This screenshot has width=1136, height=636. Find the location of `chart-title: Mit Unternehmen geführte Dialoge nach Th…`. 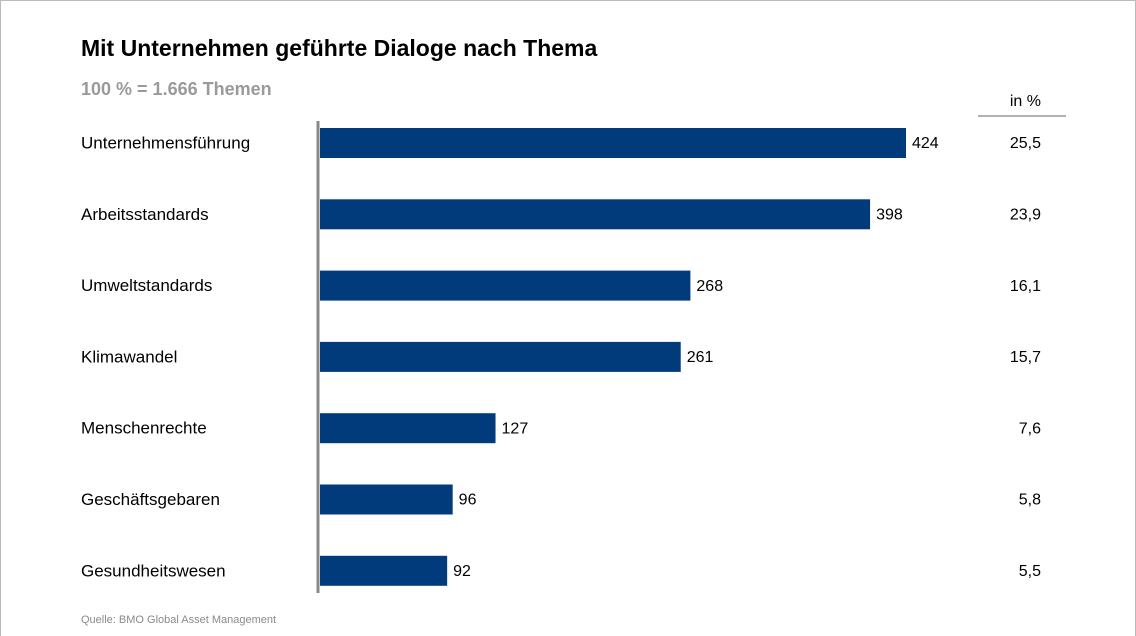

chart-title: Mit Unternehmen geführte Dialoge nach Th… is located at coordinates (339, 48).